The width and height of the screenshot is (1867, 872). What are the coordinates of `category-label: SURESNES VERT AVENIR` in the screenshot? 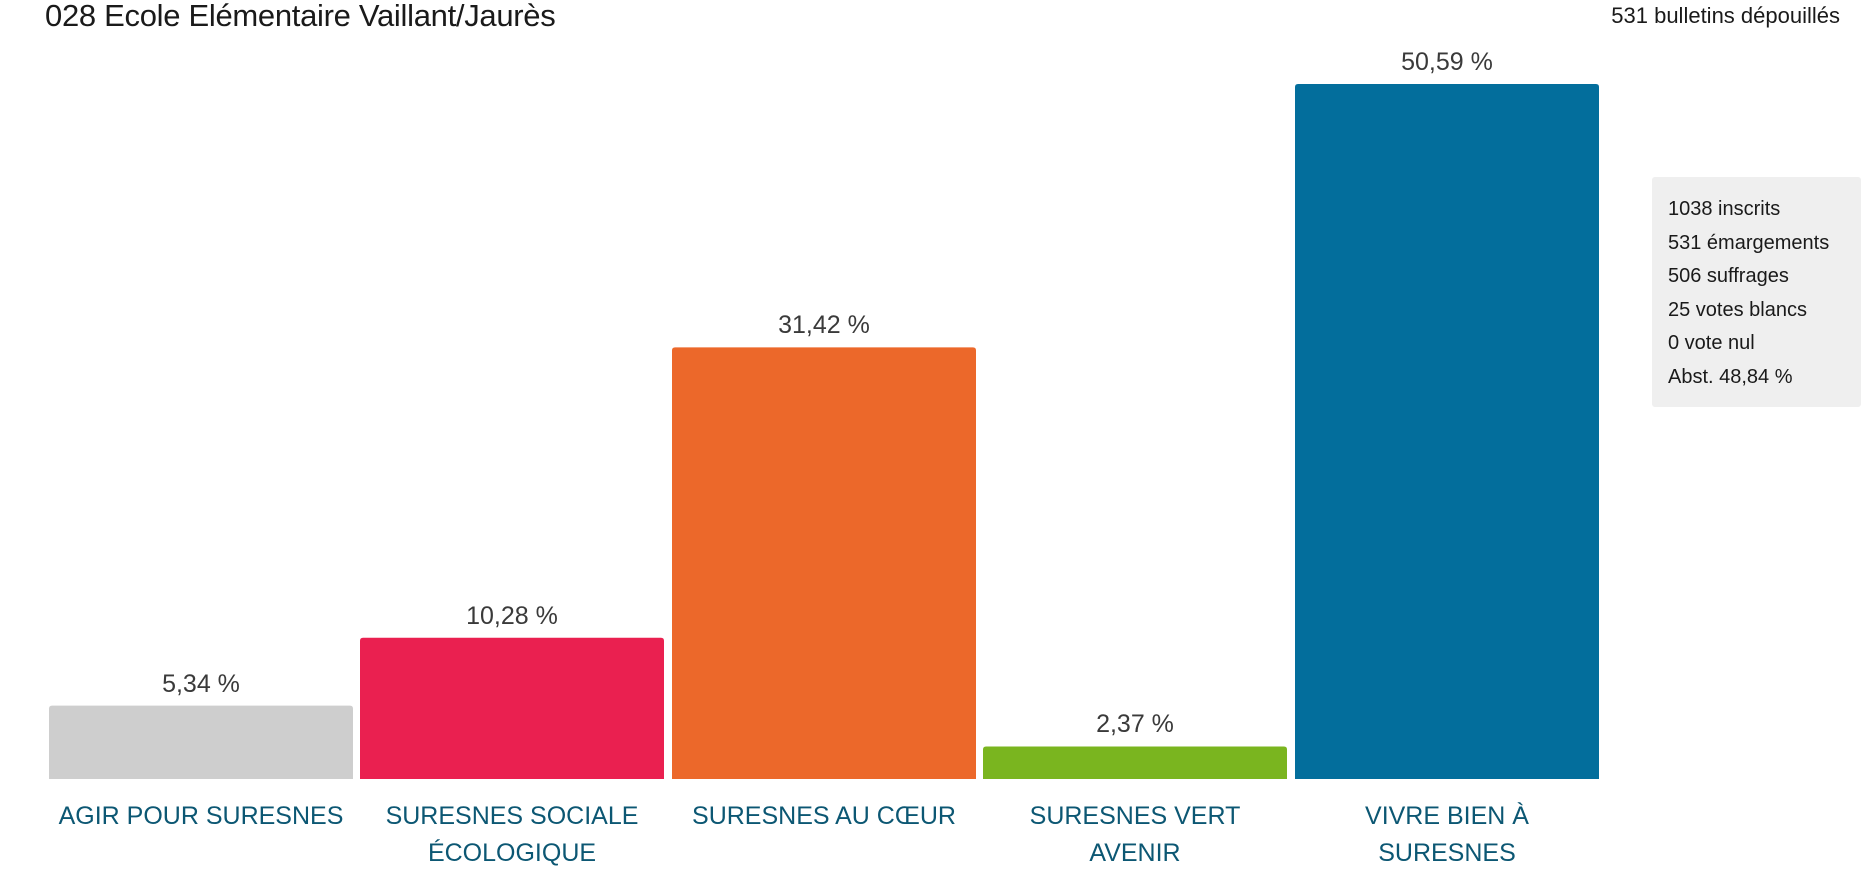 It's located at (1135, 834).